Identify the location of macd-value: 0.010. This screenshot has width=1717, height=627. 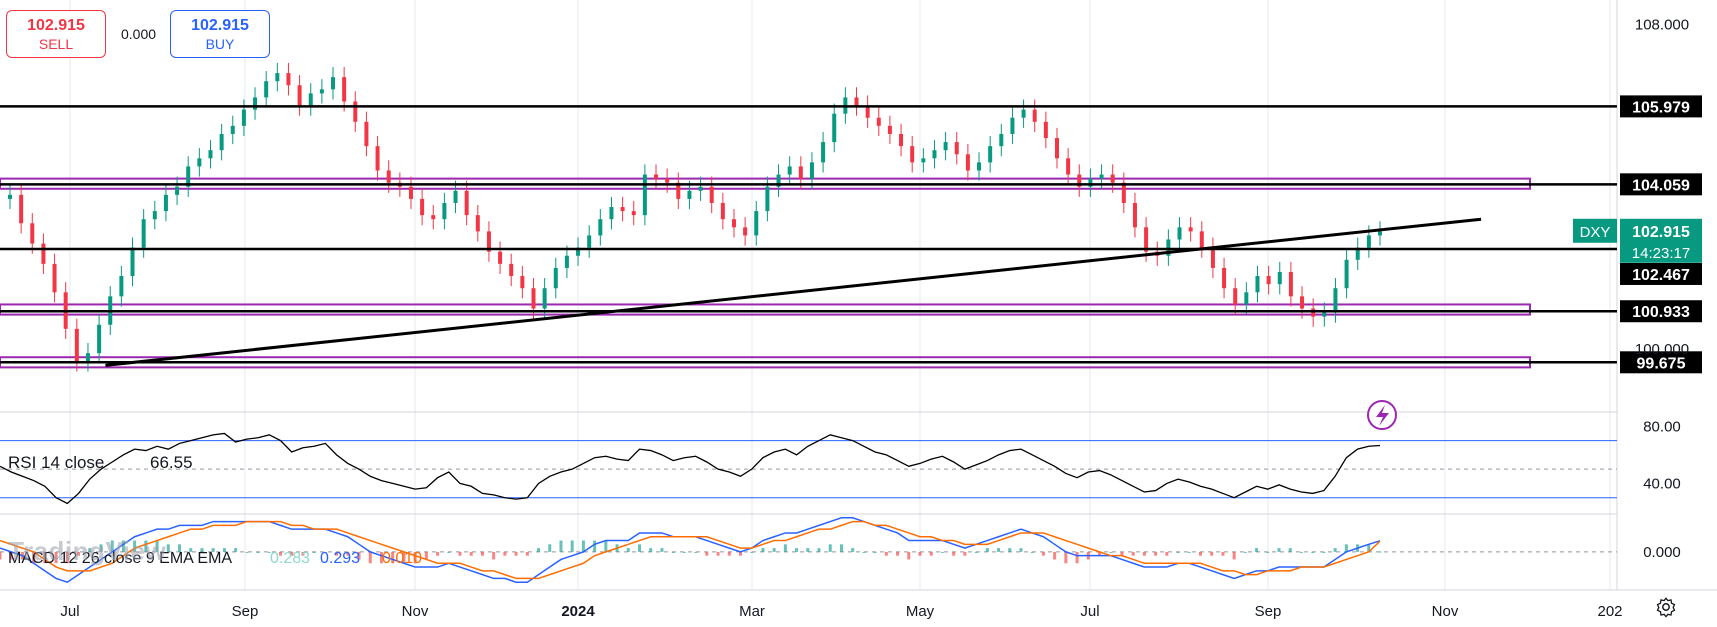
(402, 558).